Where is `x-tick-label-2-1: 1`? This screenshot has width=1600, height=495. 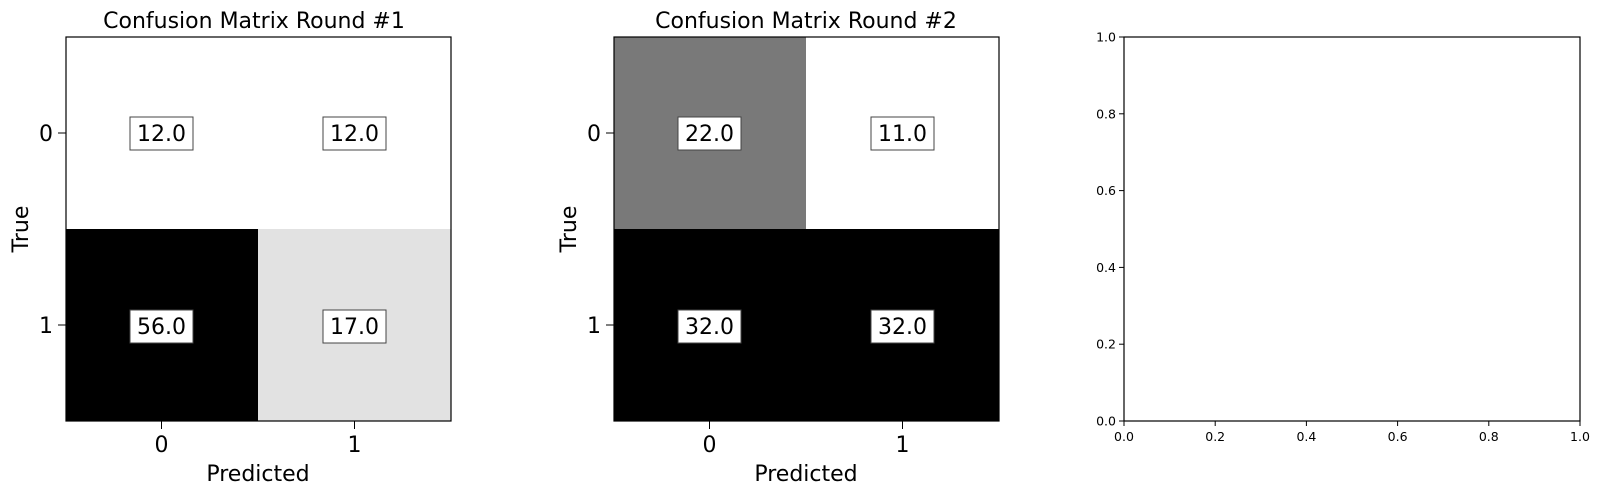
x-tick-label-2-1: 1 is located at coordinates (903, 445).